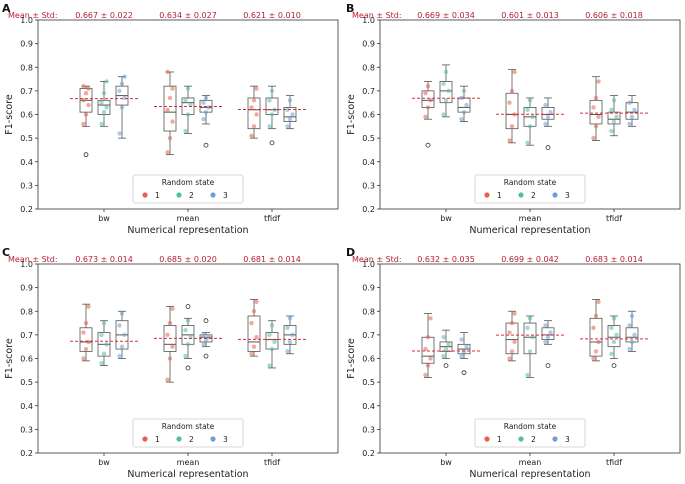 The width and height of the screenshot is (685, 484). I want to click on mean-std-value: 0.699 ± 0.042, so click(530, 259).